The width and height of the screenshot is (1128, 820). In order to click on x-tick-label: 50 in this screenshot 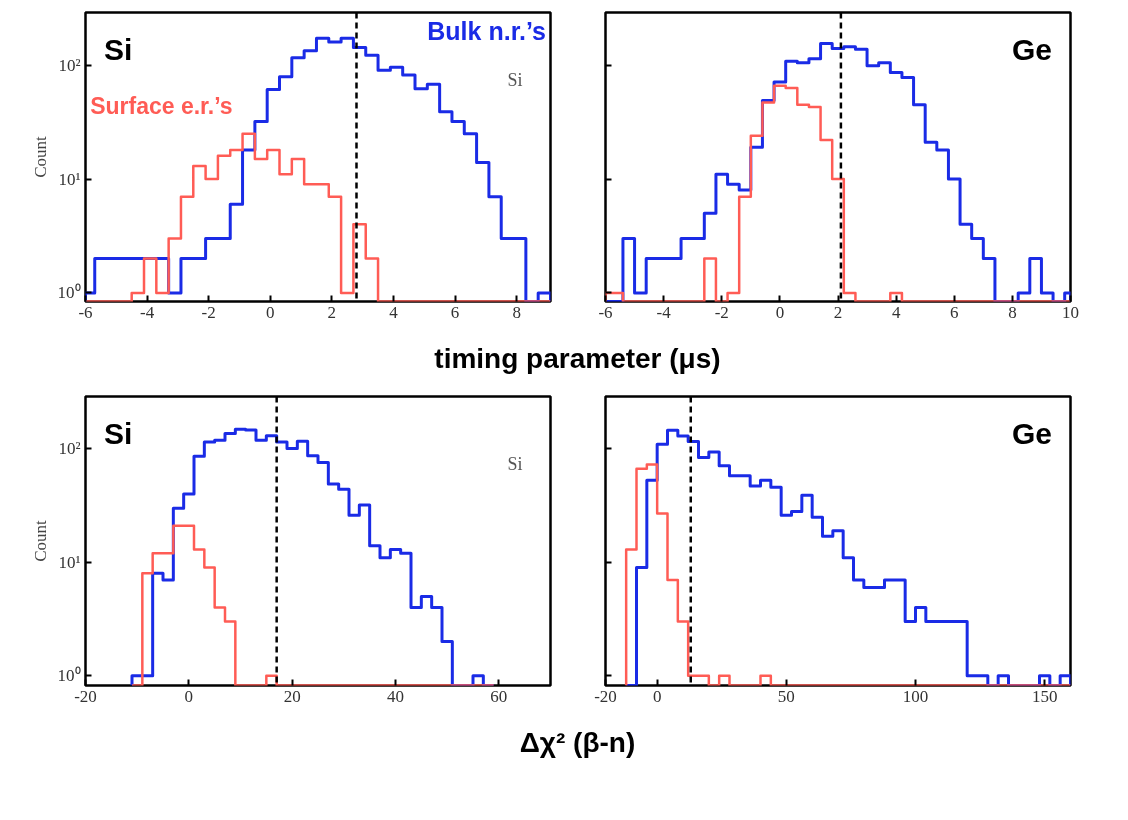, I will do `click(786, 696)`.